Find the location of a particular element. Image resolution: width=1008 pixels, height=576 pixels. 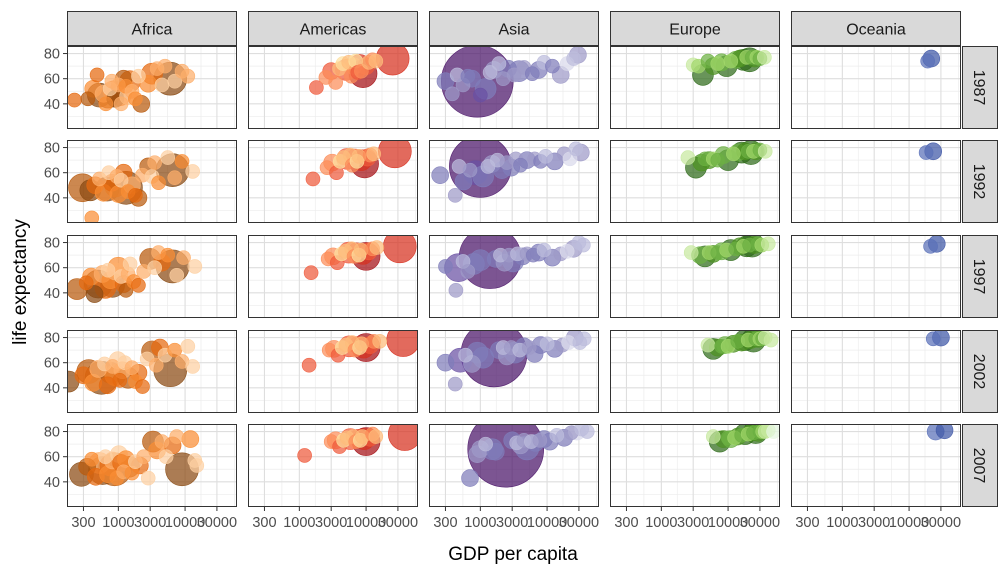

points-asia-1987 is located at coordinates (511, 82).